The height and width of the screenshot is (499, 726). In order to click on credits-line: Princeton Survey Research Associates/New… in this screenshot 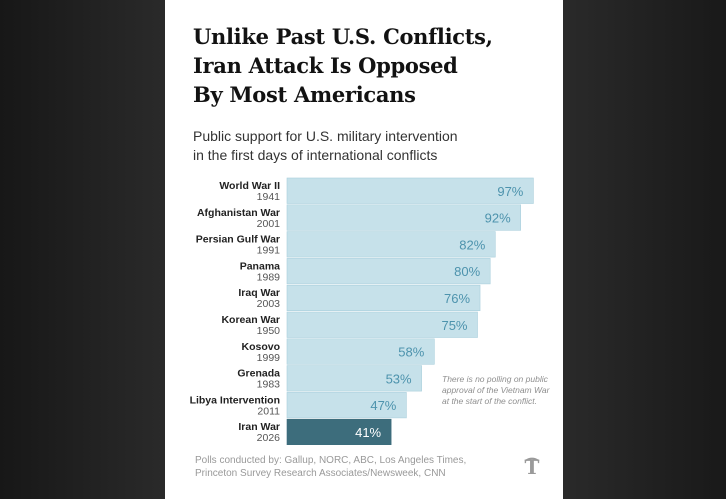, I will do `click(320, 473)`.